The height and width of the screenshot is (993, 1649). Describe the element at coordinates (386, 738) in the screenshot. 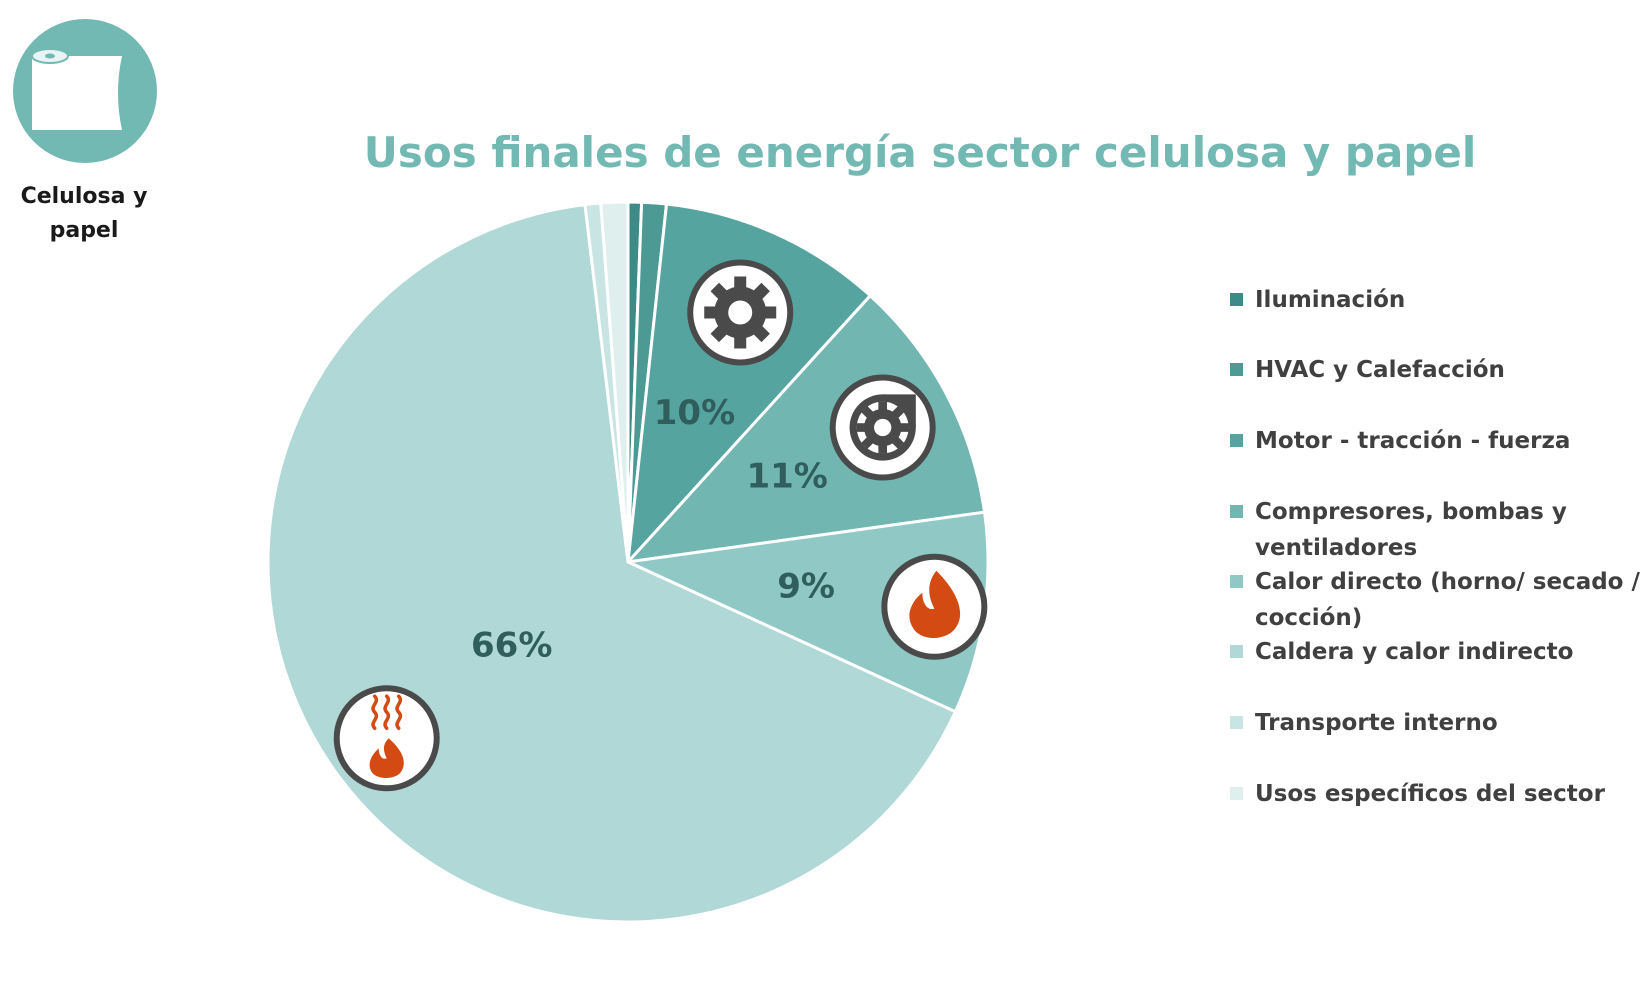

I see `boiler-heat-icon` at that location.